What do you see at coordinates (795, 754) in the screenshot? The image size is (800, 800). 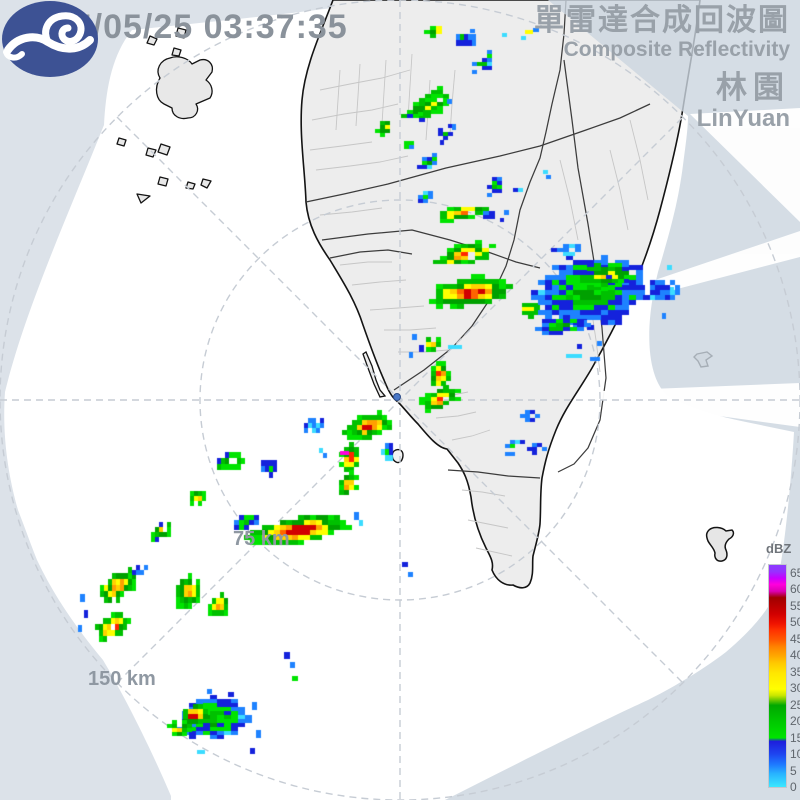 I see `colorbar-tick: 10` at bounding box center [795, 754].